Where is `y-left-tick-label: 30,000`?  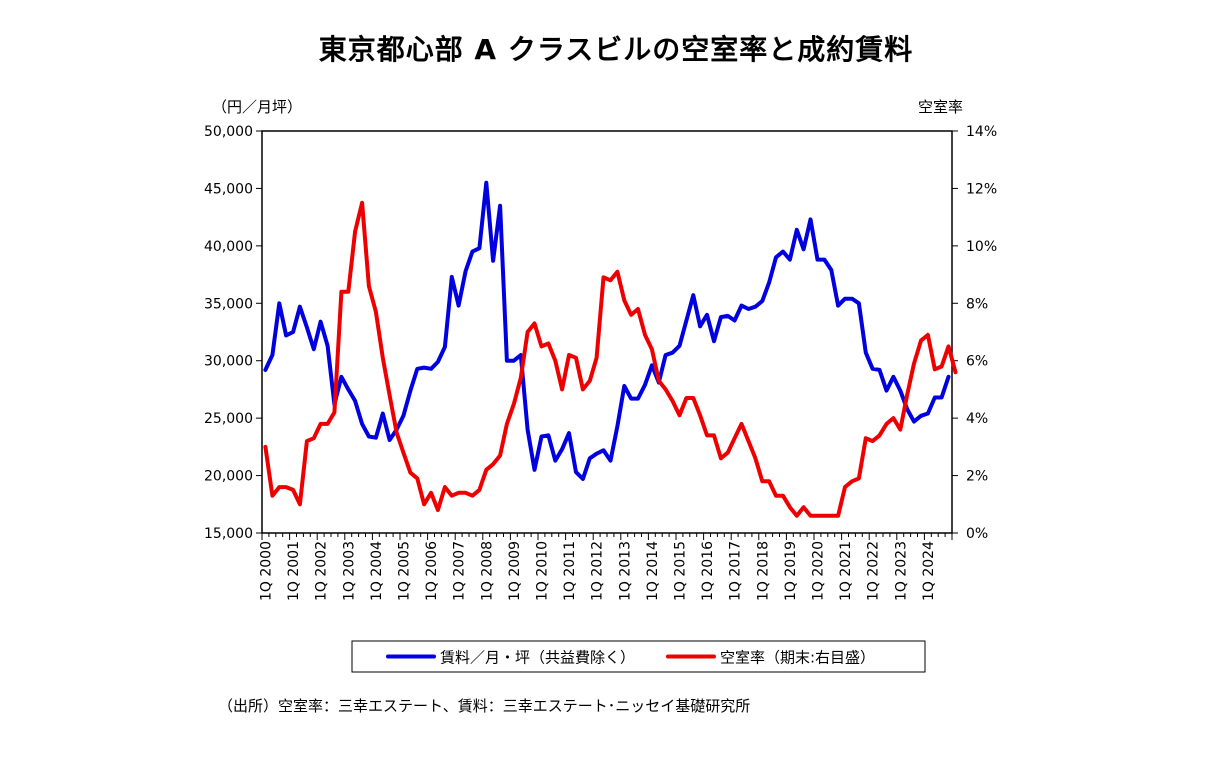
y-left-tick-label: 30,000 is located at coordinates (228, 362).